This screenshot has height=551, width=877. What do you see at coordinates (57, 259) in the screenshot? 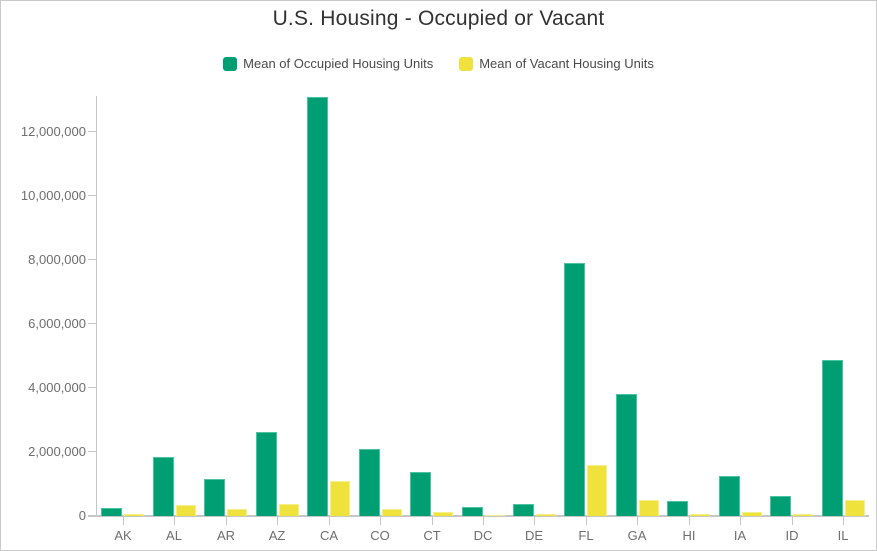
I see `y-axis-label: 8,000,000` at bounding box center [57, 259].